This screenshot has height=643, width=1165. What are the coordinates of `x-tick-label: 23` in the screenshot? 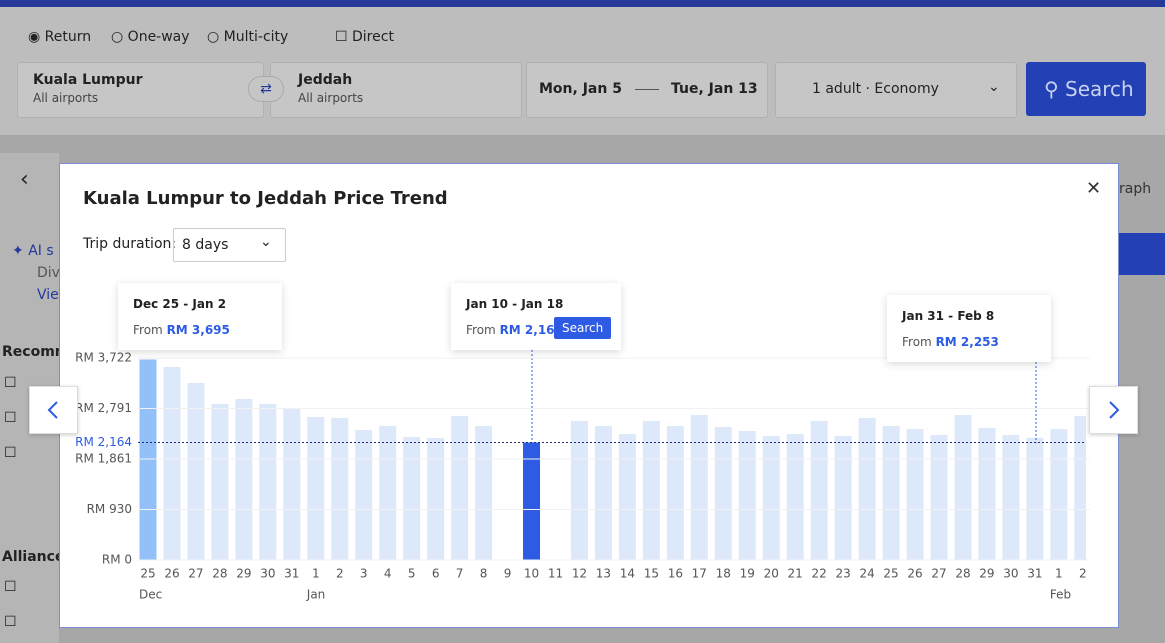 It's located at (842, 574).